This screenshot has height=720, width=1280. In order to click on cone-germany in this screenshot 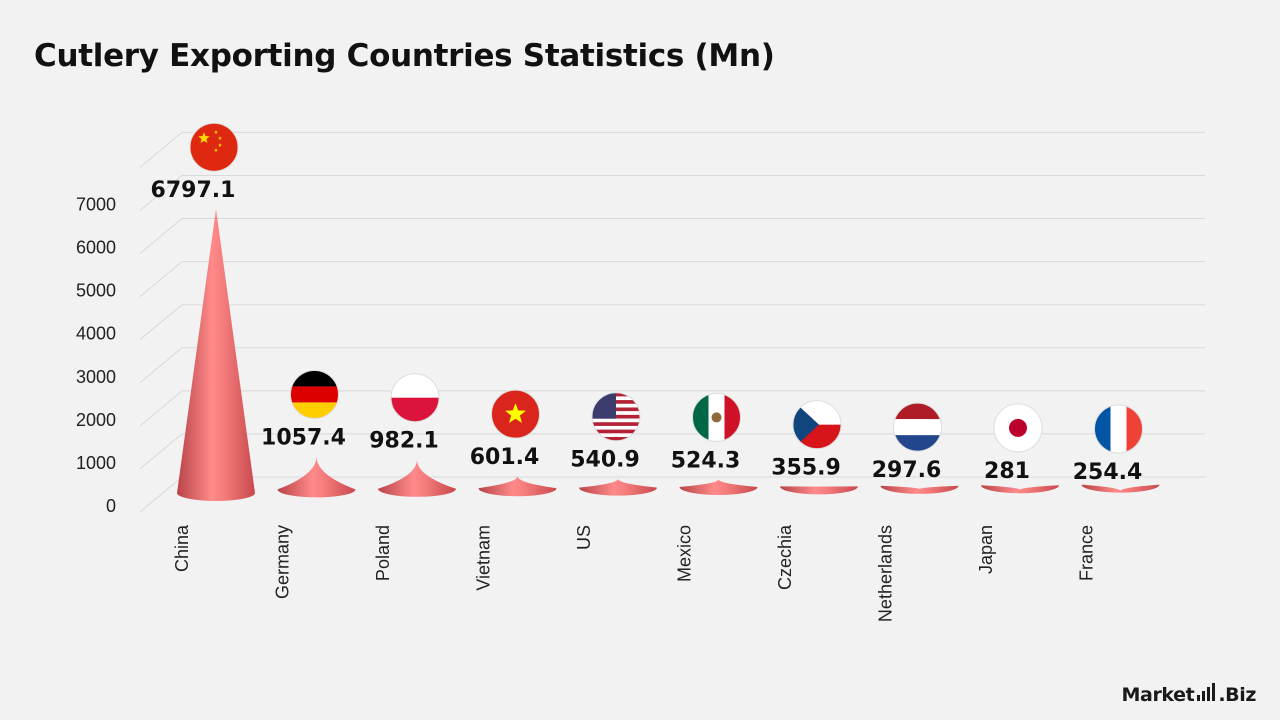, I will do `click(316, 477)`.